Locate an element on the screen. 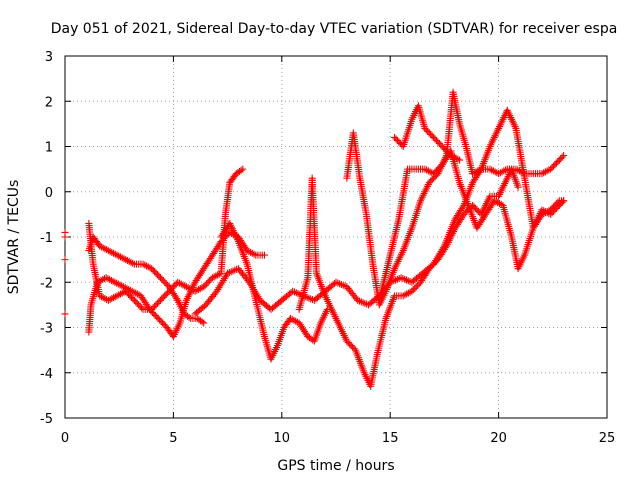 This screenshot has width=640, height=480. x-tick-label: 25 is located at coordinates (607, 438).